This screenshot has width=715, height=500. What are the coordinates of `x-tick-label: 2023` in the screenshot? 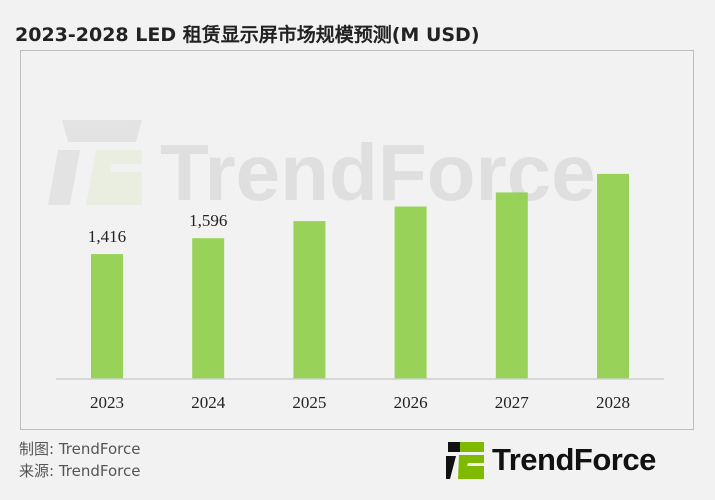 It's located at (107, 402).